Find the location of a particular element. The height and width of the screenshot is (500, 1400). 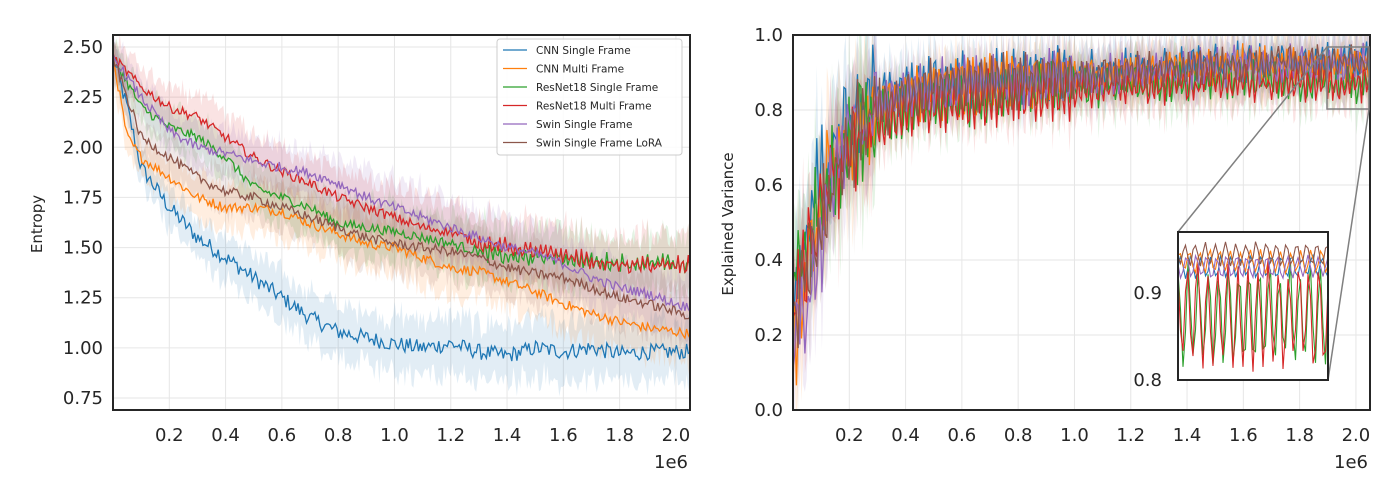

legend-entry: CNN Single Frame is located at coordinates (583, 51).